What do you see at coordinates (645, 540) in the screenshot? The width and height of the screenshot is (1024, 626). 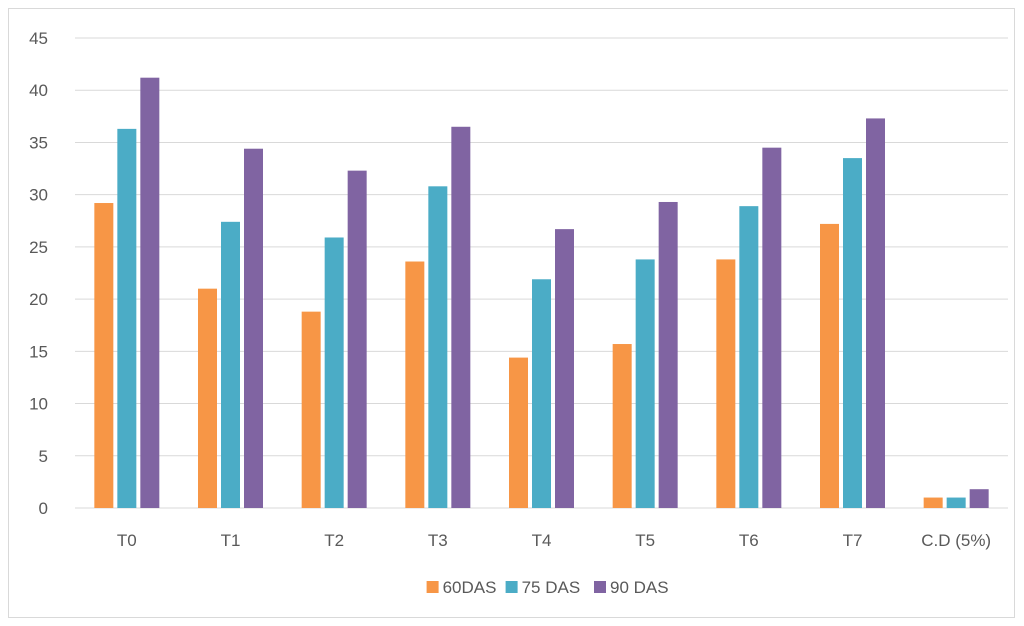 I see `x-tick-label: T5` at bounding box center [645, 540].